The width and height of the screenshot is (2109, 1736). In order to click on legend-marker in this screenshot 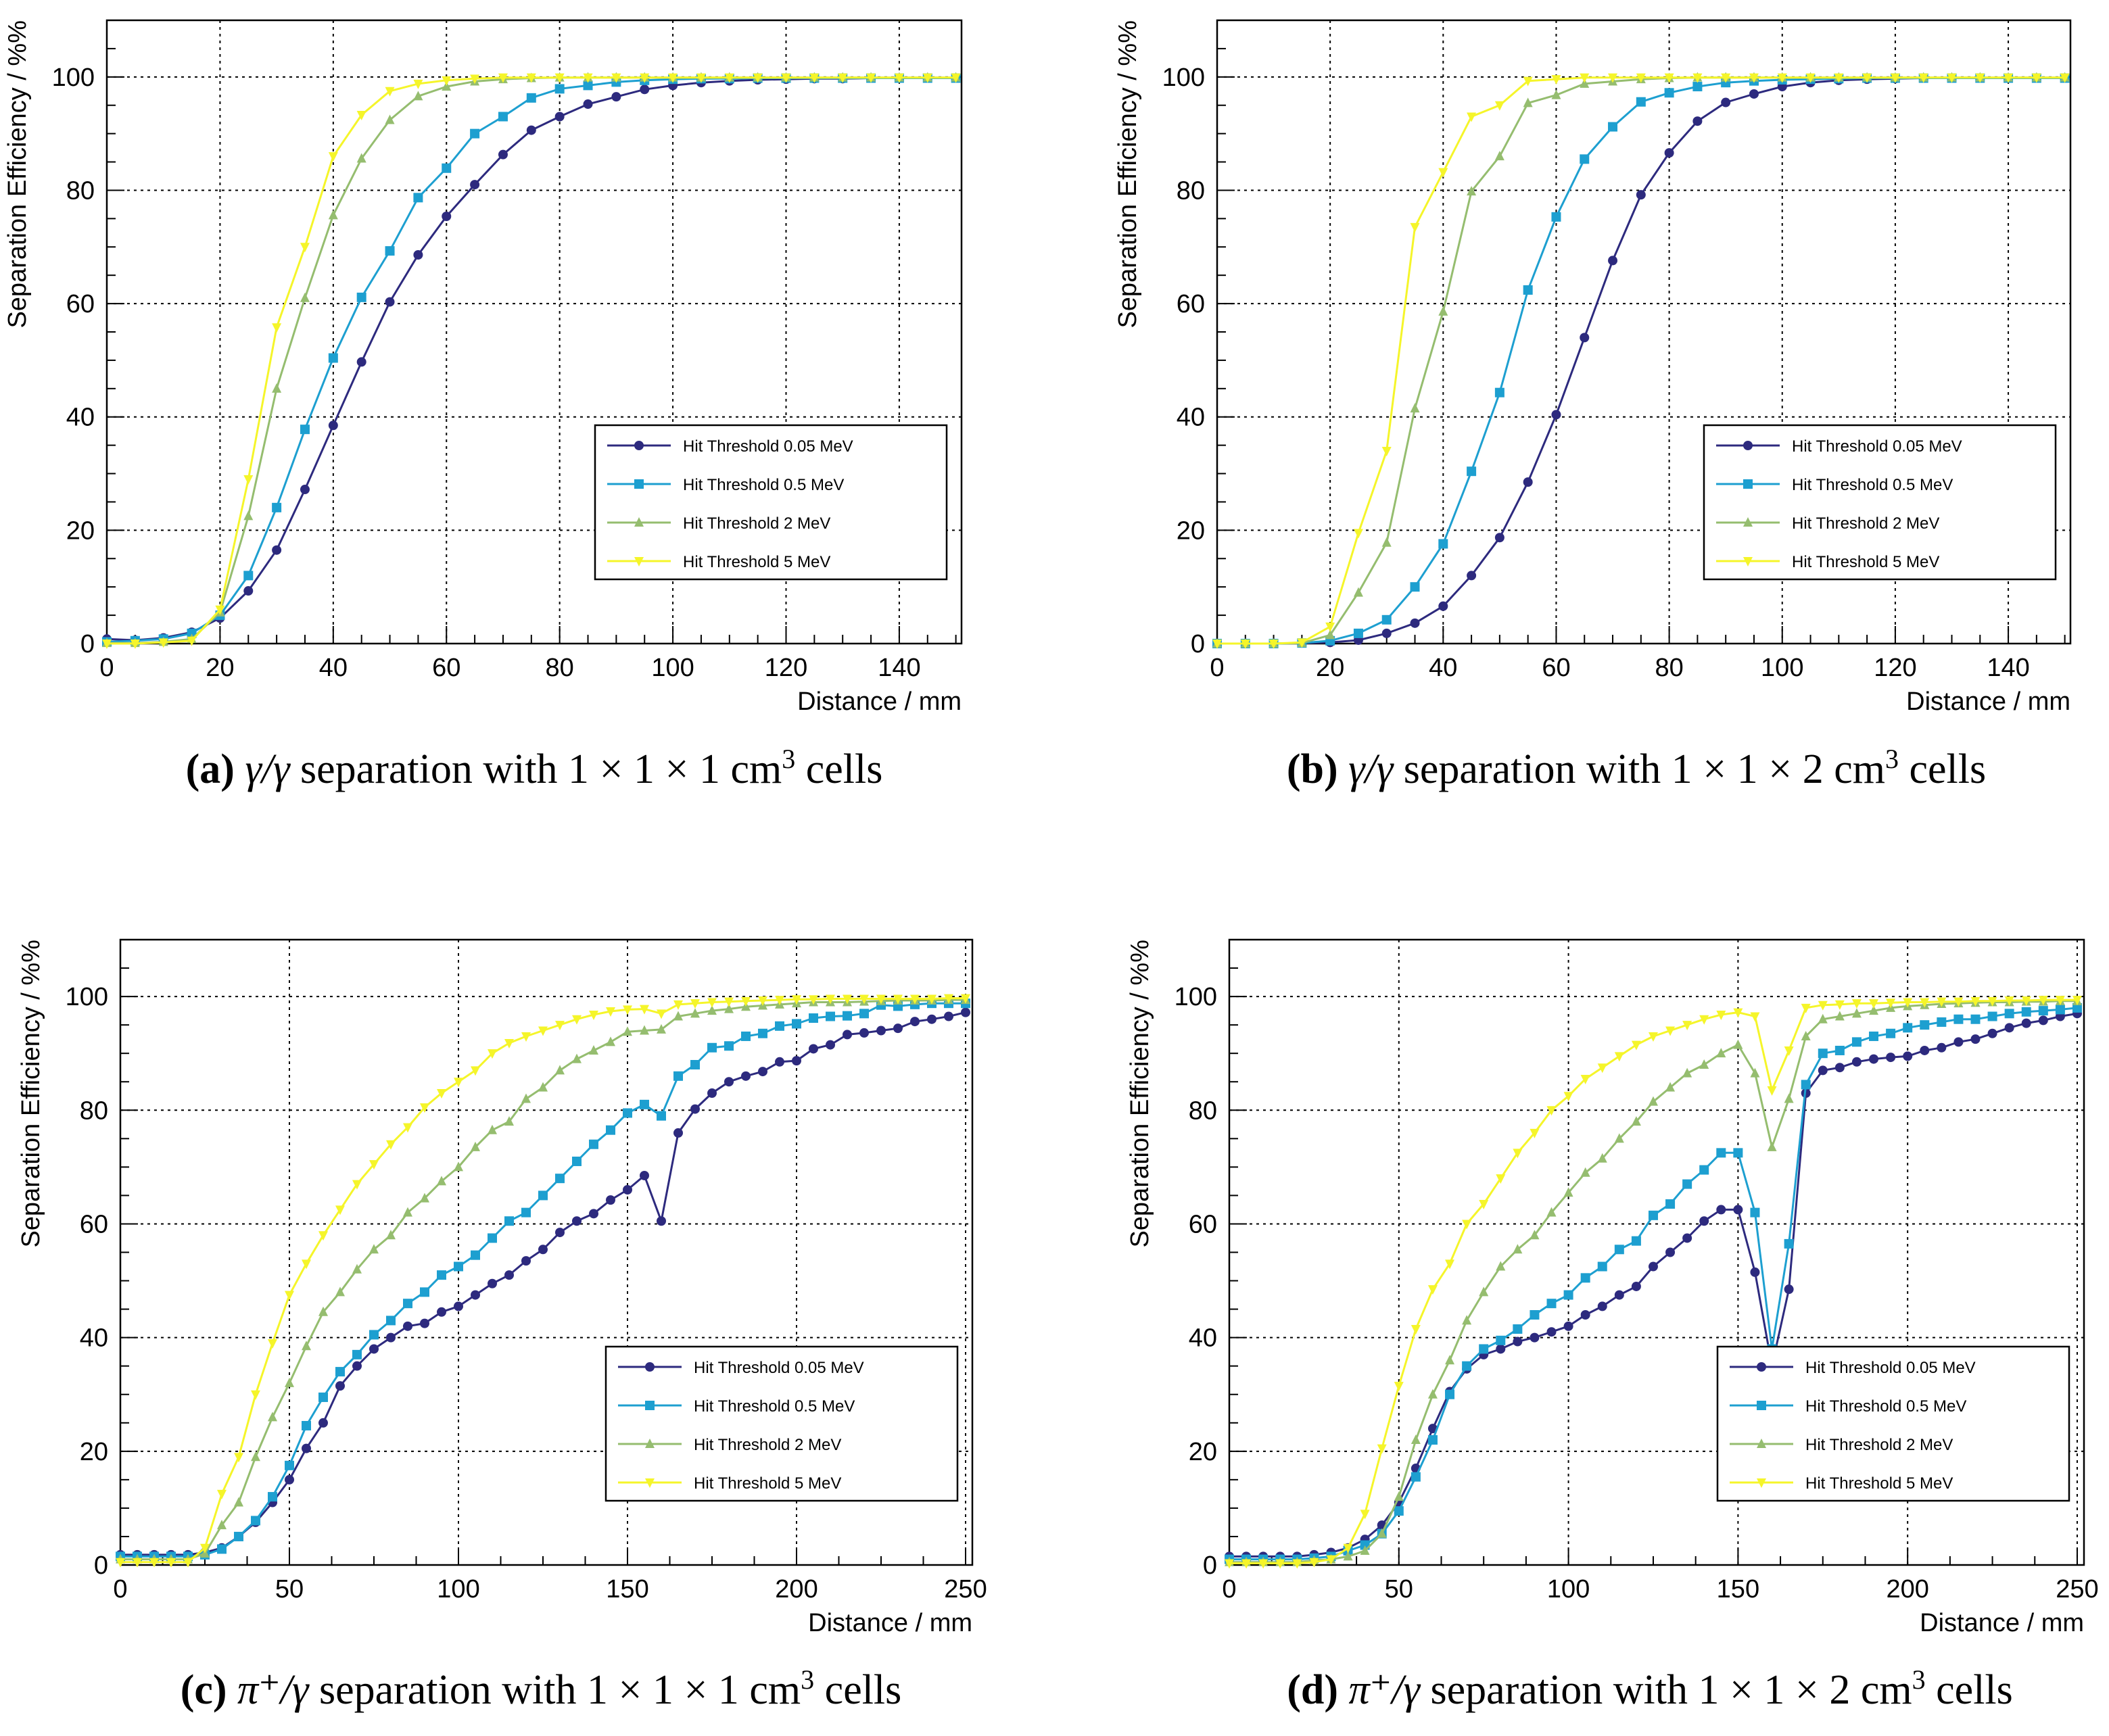, I will do `click(650, 1483)`.